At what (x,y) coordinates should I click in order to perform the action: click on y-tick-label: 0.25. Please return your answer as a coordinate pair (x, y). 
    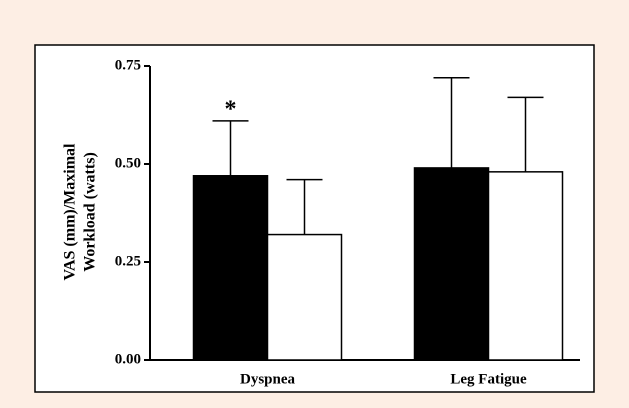
    Looking at the image, I should click on (128, 261).